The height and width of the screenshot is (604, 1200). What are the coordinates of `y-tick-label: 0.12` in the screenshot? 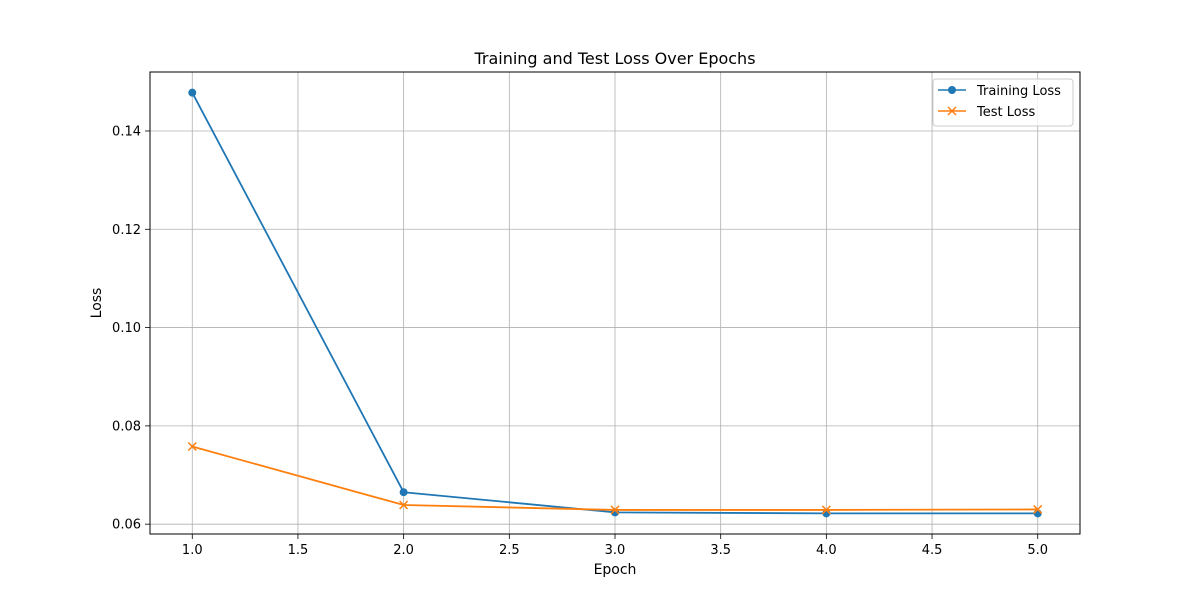 It's located at (126, 230).